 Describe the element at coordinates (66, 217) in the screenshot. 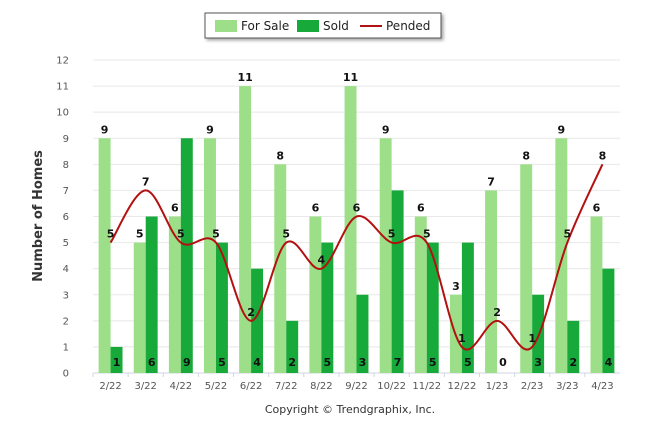

I see `y-tick-label: 6` at that location.